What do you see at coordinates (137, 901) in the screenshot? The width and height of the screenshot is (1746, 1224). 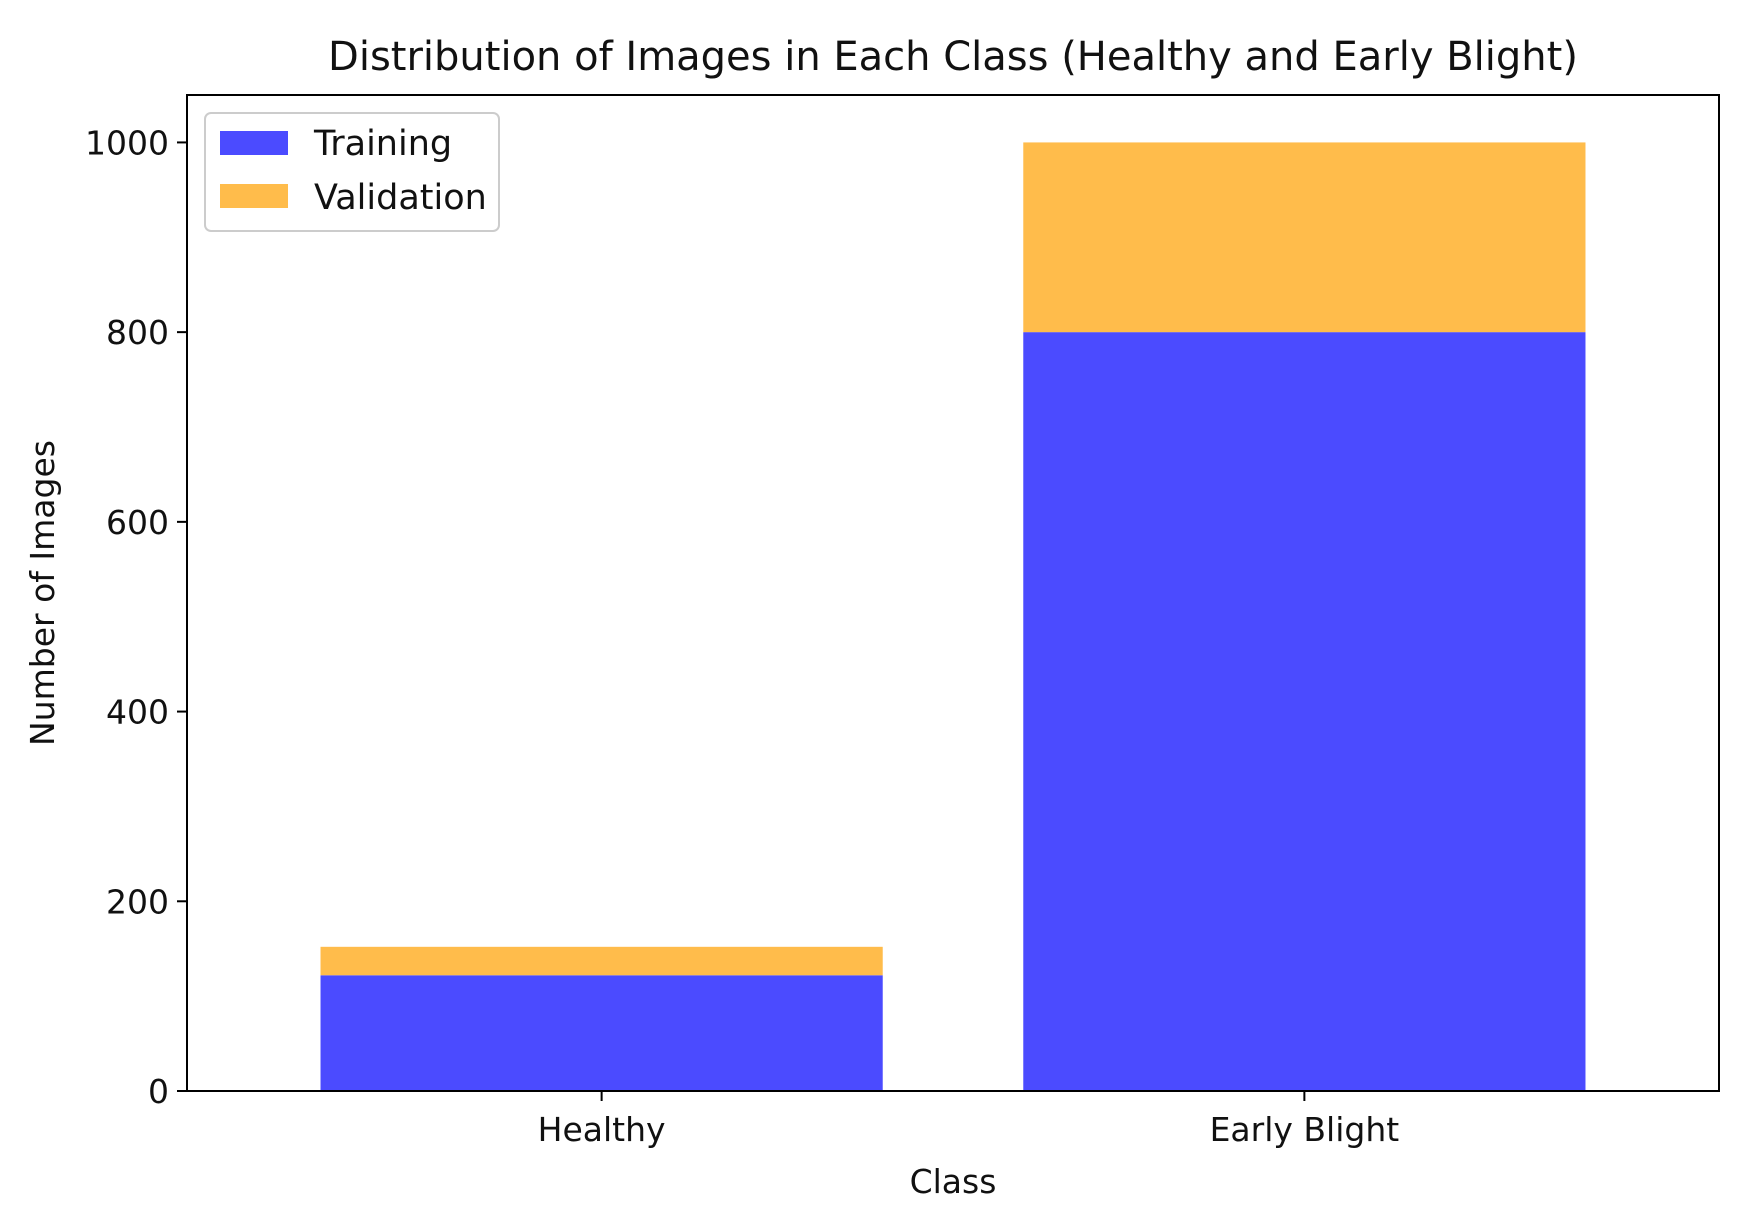 I see `y-tick-label-200: 200` at bounding box center [137, 901].